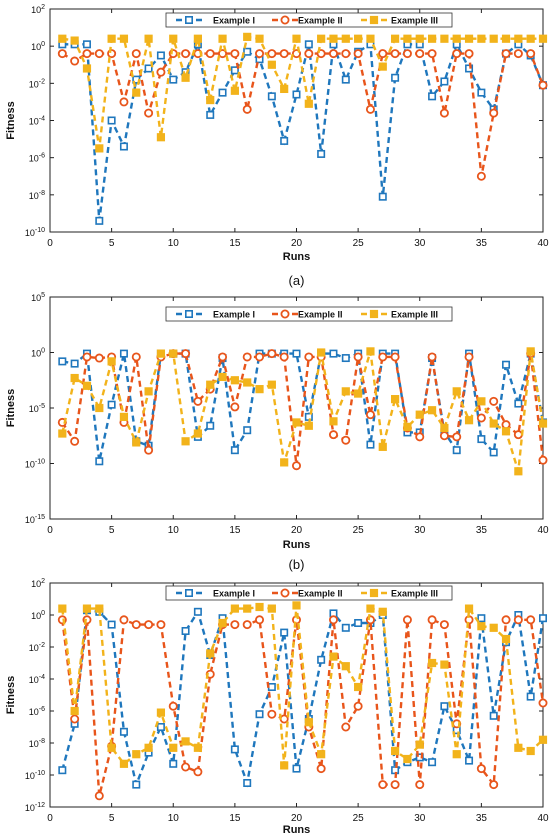 The height and width of the screenshot is (840, 550). What do you see at coordinates (543, 818) in the screenshot?
I see `x-tick-label: 40` at bounding box center [543, 818].